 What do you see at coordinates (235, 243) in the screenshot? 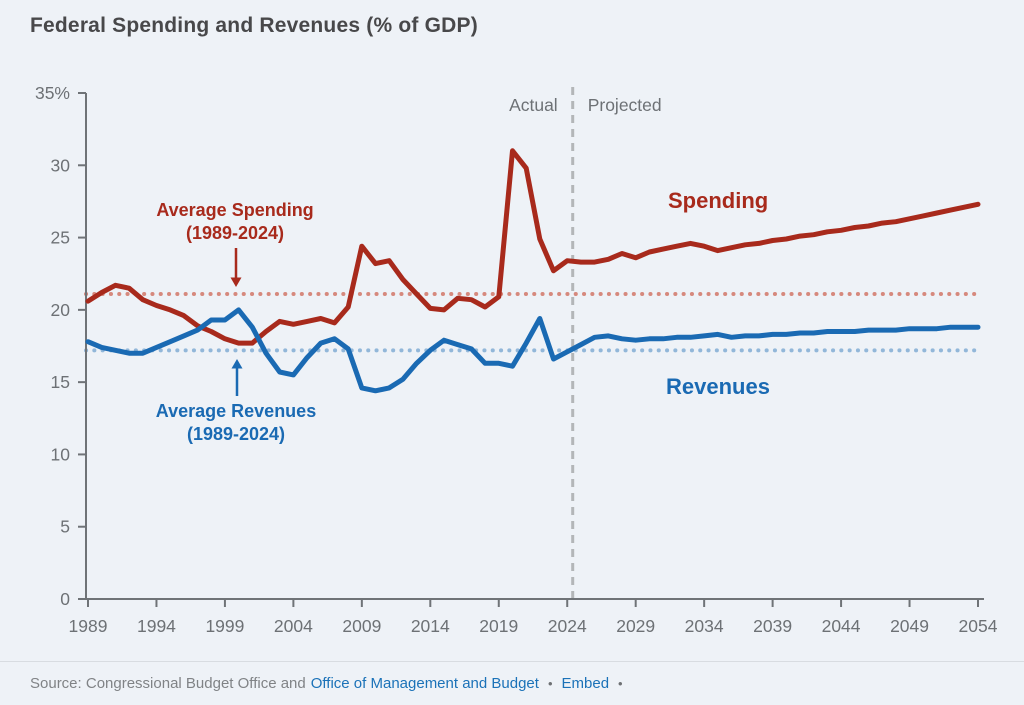
I see `average-spending-annotation: Average Spending (1989-2024)` at bounding box center [235, 243].